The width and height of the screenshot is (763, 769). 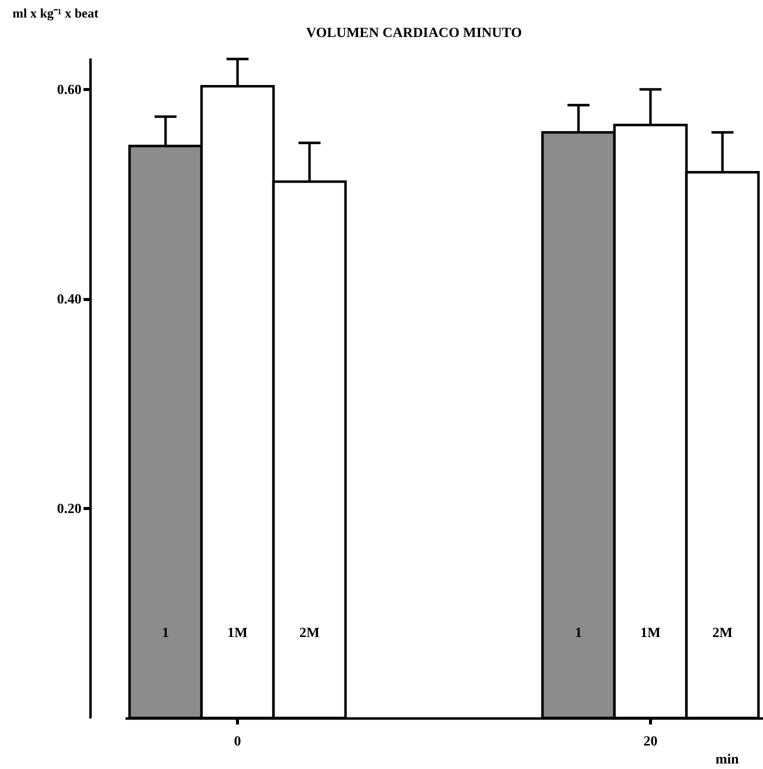 I want to click on series-label: 2M, so click(x=722, y=633).